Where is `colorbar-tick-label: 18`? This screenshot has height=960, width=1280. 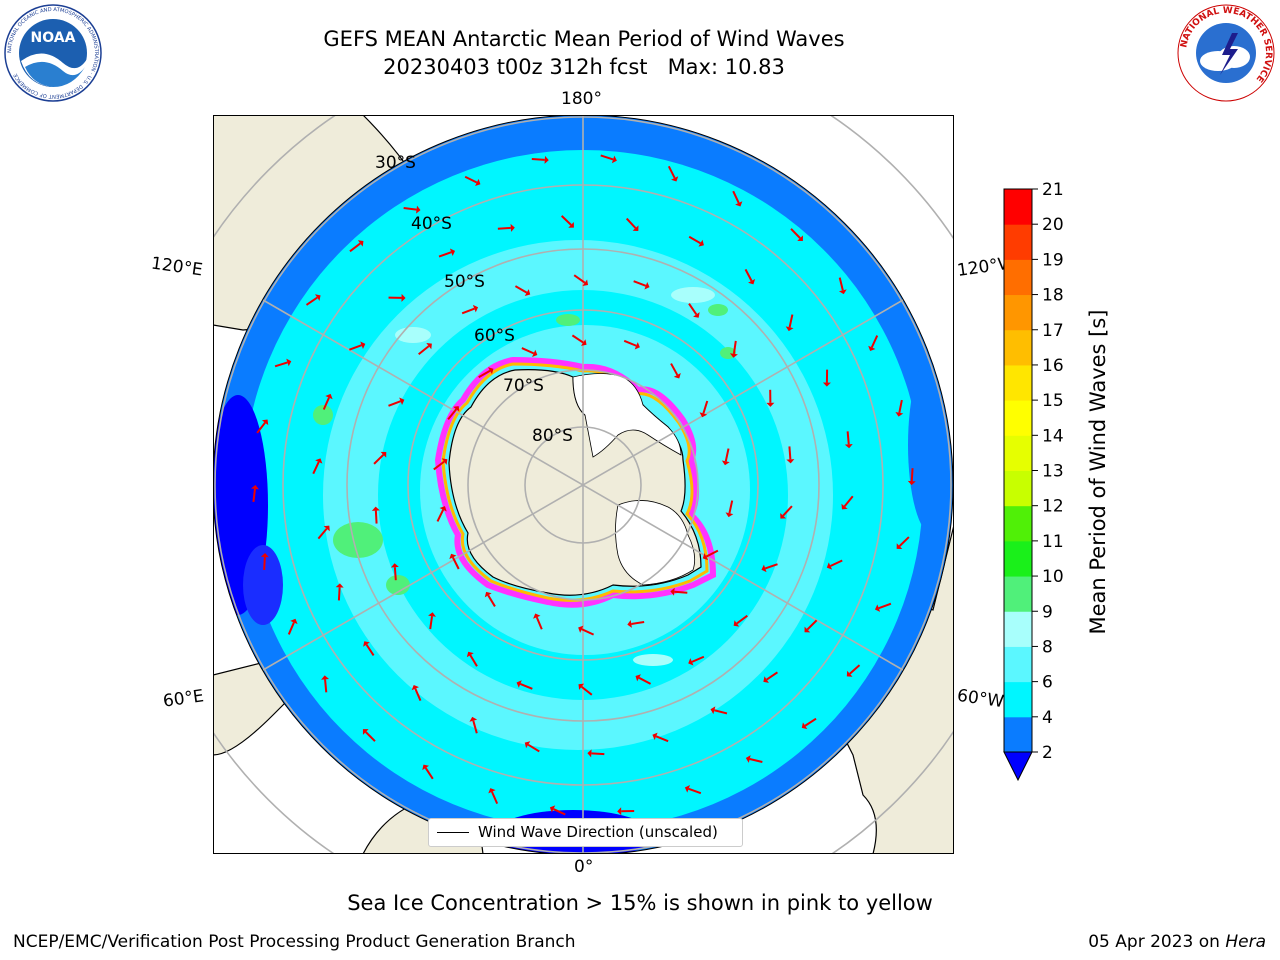
colorbar-tick-label: 18 is located at coordinates (1053, 296).